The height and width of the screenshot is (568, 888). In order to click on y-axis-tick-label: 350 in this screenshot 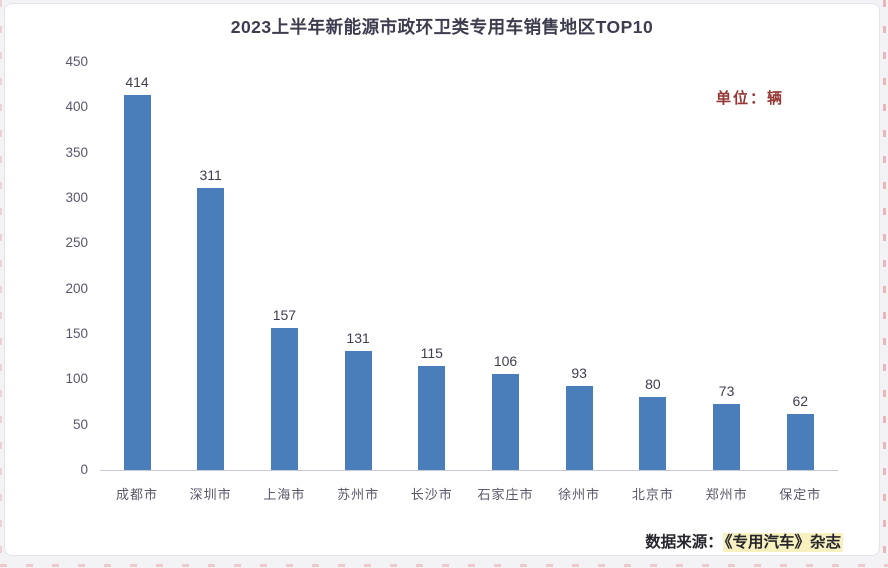, I will do `click(76, 152)`.